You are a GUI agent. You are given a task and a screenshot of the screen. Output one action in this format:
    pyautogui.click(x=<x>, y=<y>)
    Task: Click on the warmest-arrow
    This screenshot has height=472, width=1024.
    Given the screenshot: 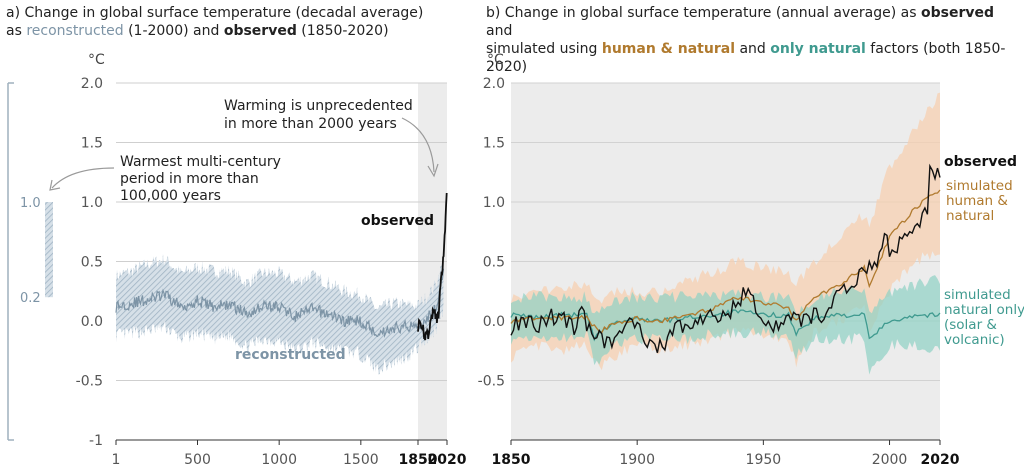 What is the action you would take?
    pyautogui.click(x=83, y=178)
    